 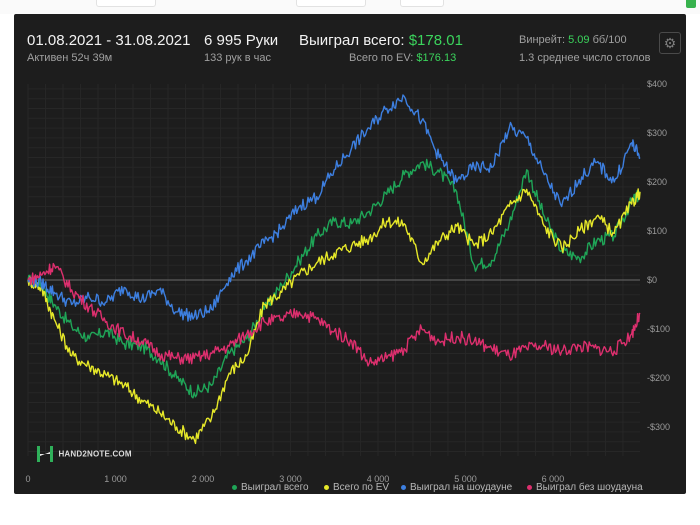 I want to click on legend-item-no-showdown: Выиграл без шоудауна, so click(x=585, y=489).